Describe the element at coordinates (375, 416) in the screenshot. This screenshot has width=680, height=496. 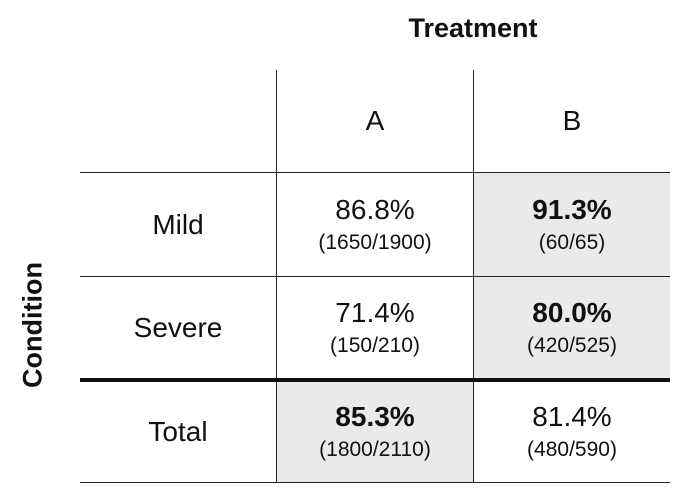
I see `cell-percent: 85.3%` at that location.